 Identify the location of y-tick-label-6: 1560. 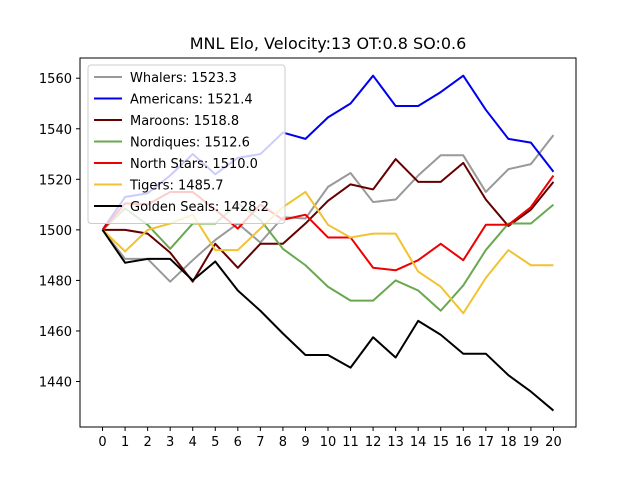
(55, 79).